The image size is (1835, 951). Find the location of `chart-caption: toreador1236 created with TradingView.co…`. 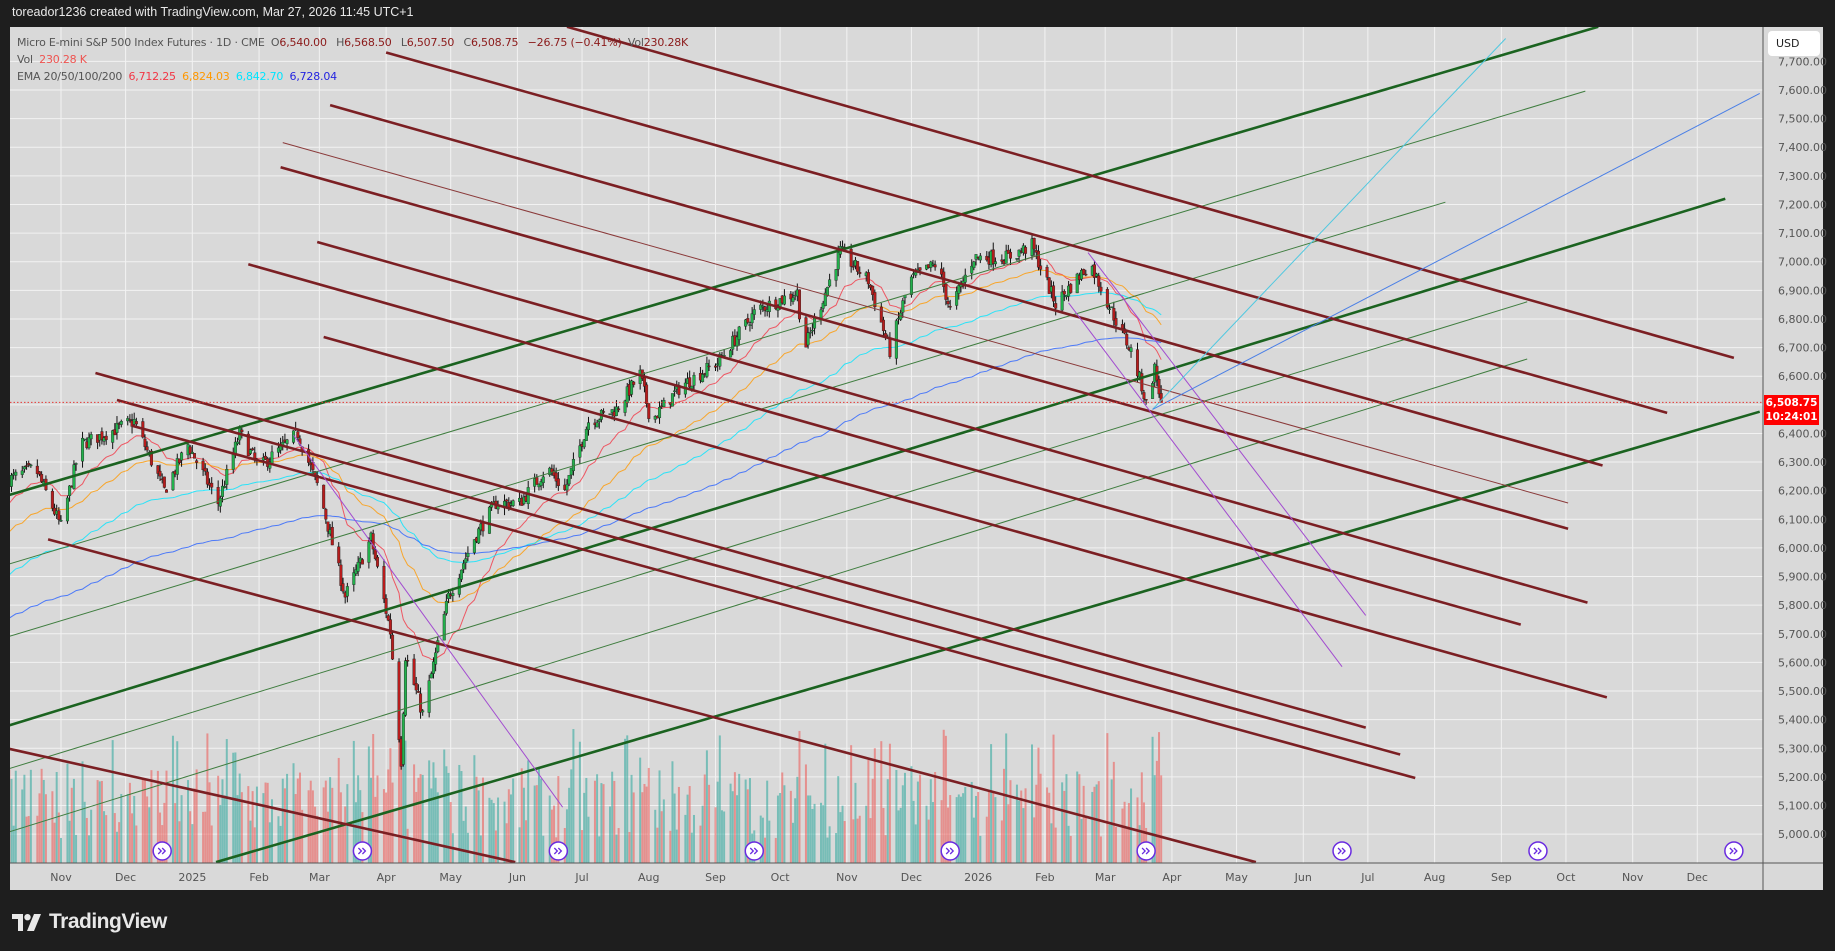

chart-caption: toreador1236 created with TradingView.co… is located at coordinates (213, 12).